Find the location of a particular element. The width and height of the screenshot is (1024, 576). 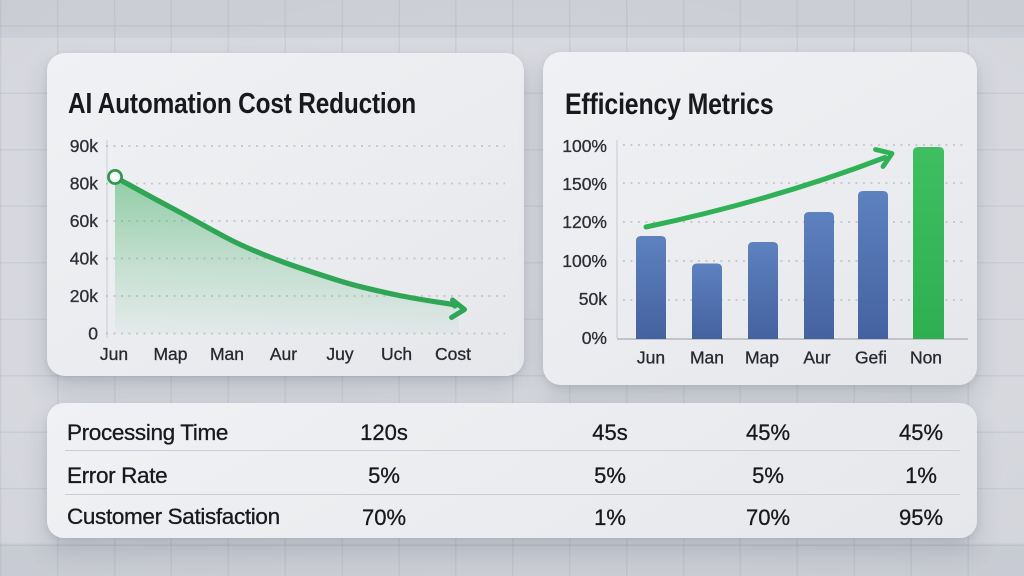

svg-text: 0% is located at coordinates (594, 338).